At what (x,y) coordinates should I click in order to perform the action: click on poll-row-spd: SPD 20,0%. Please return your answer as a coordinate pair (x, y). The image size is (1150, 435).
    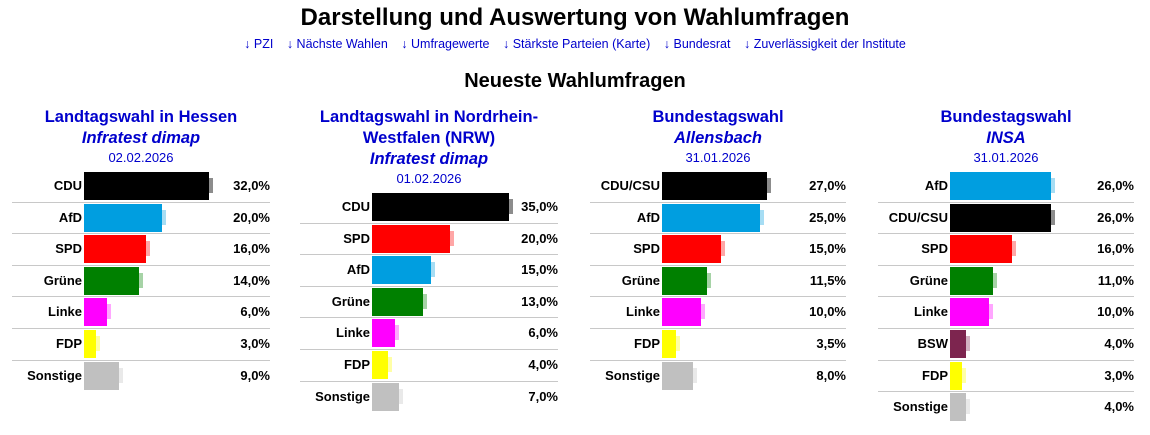
    Looking at the image, I should click on (429, 240).